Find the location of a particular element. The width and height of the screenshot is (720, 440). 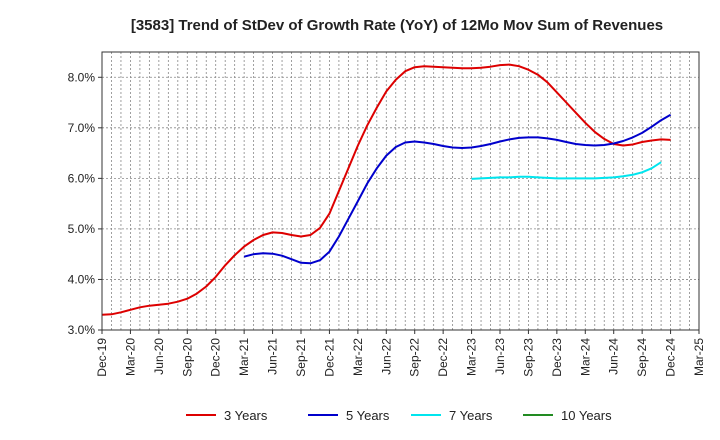

x-tick-label: Dec-24 is located at coordinates (671, 357).